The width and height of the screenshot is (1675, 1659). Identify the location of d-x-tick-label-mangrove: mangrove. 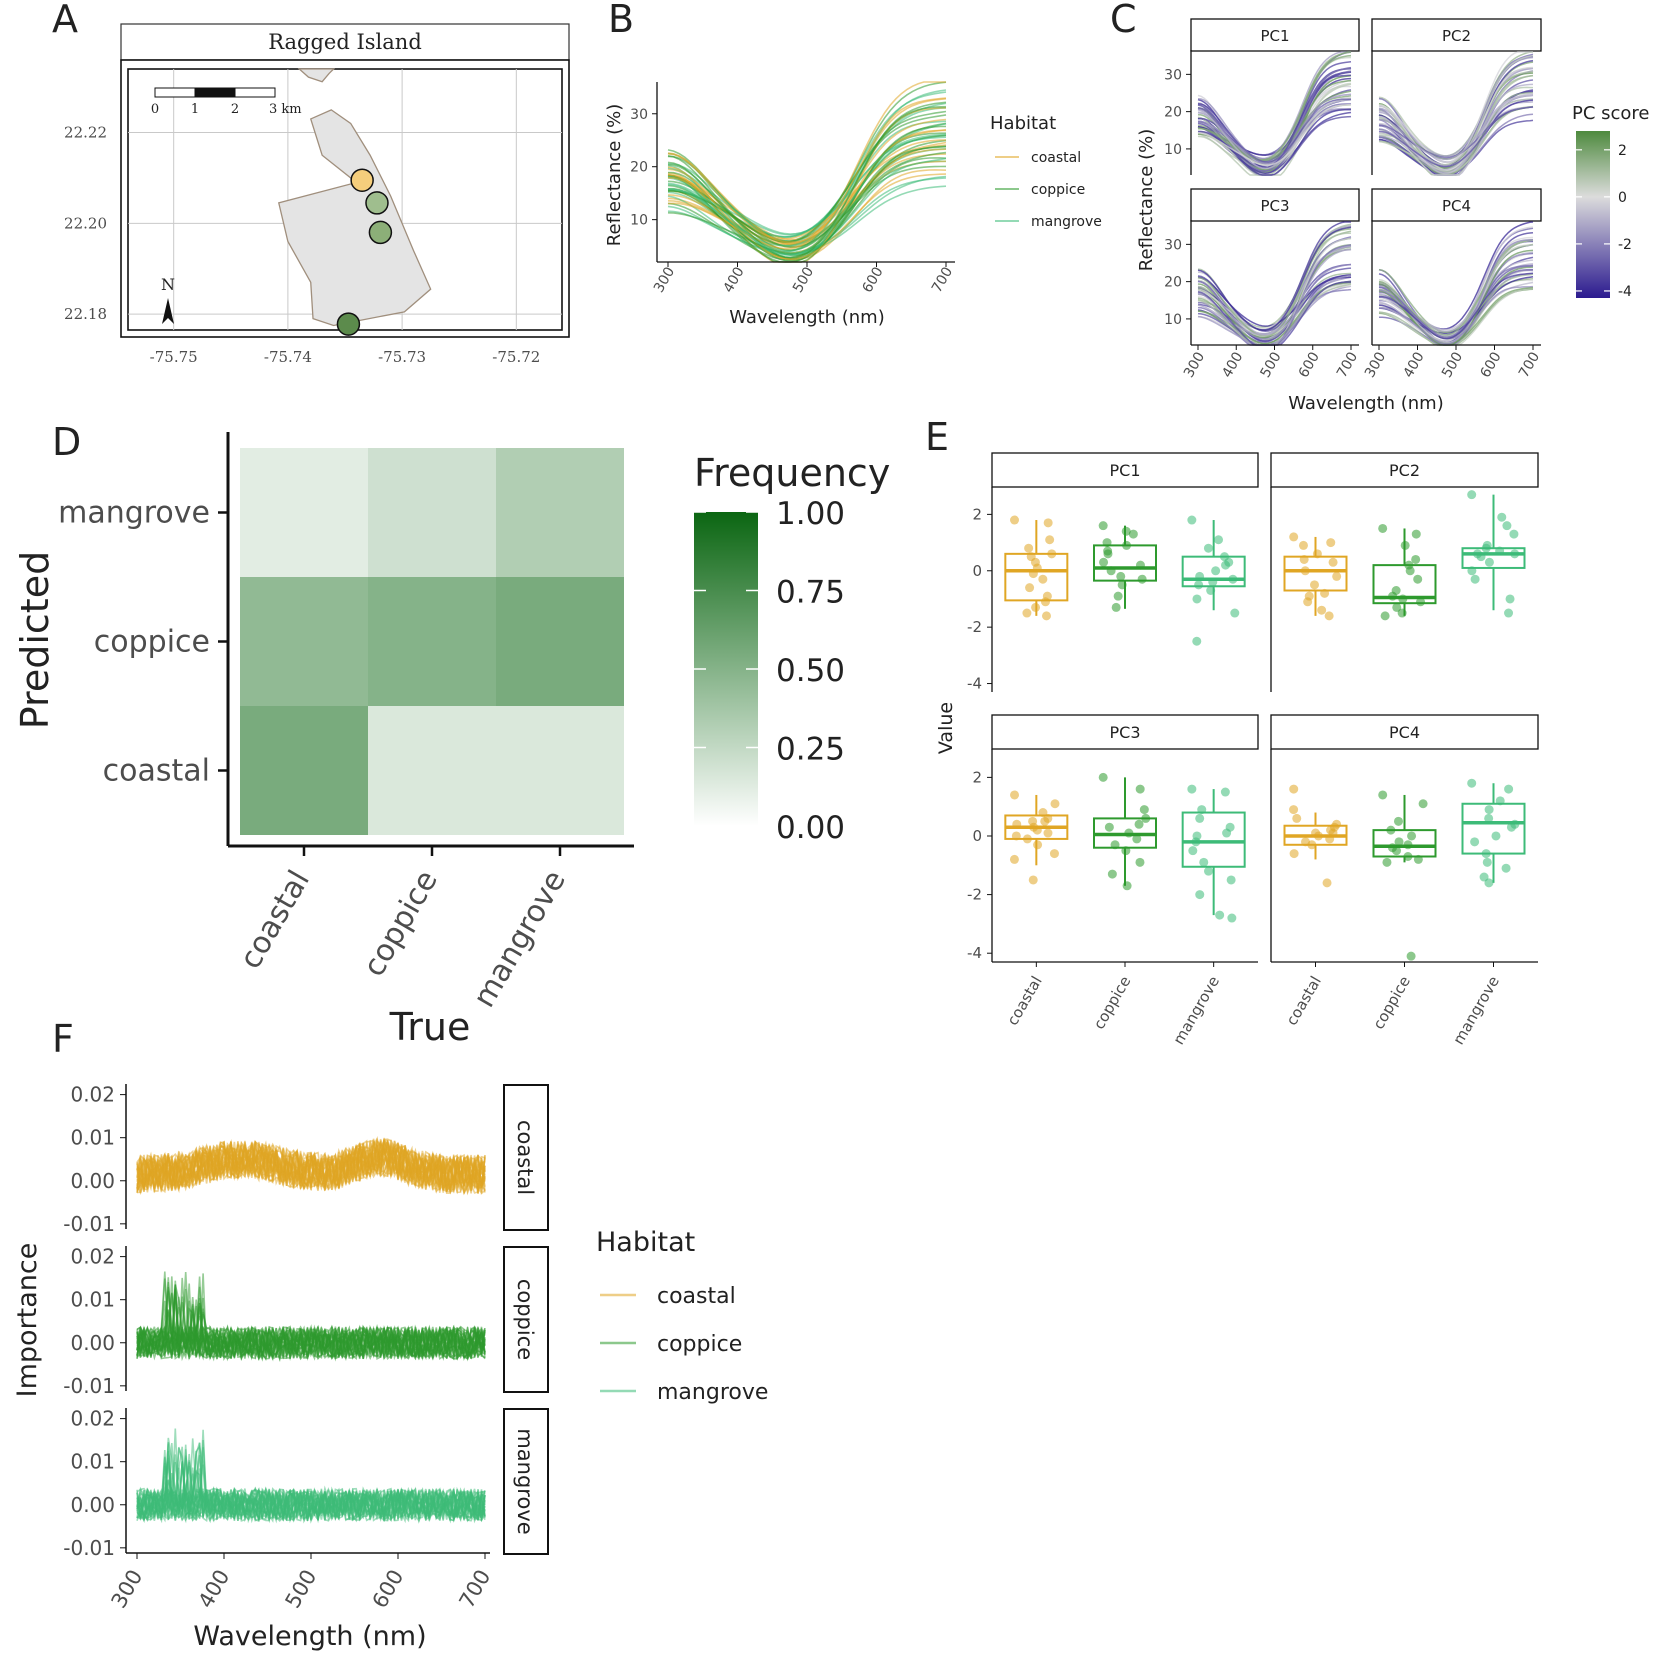
(520, 939).